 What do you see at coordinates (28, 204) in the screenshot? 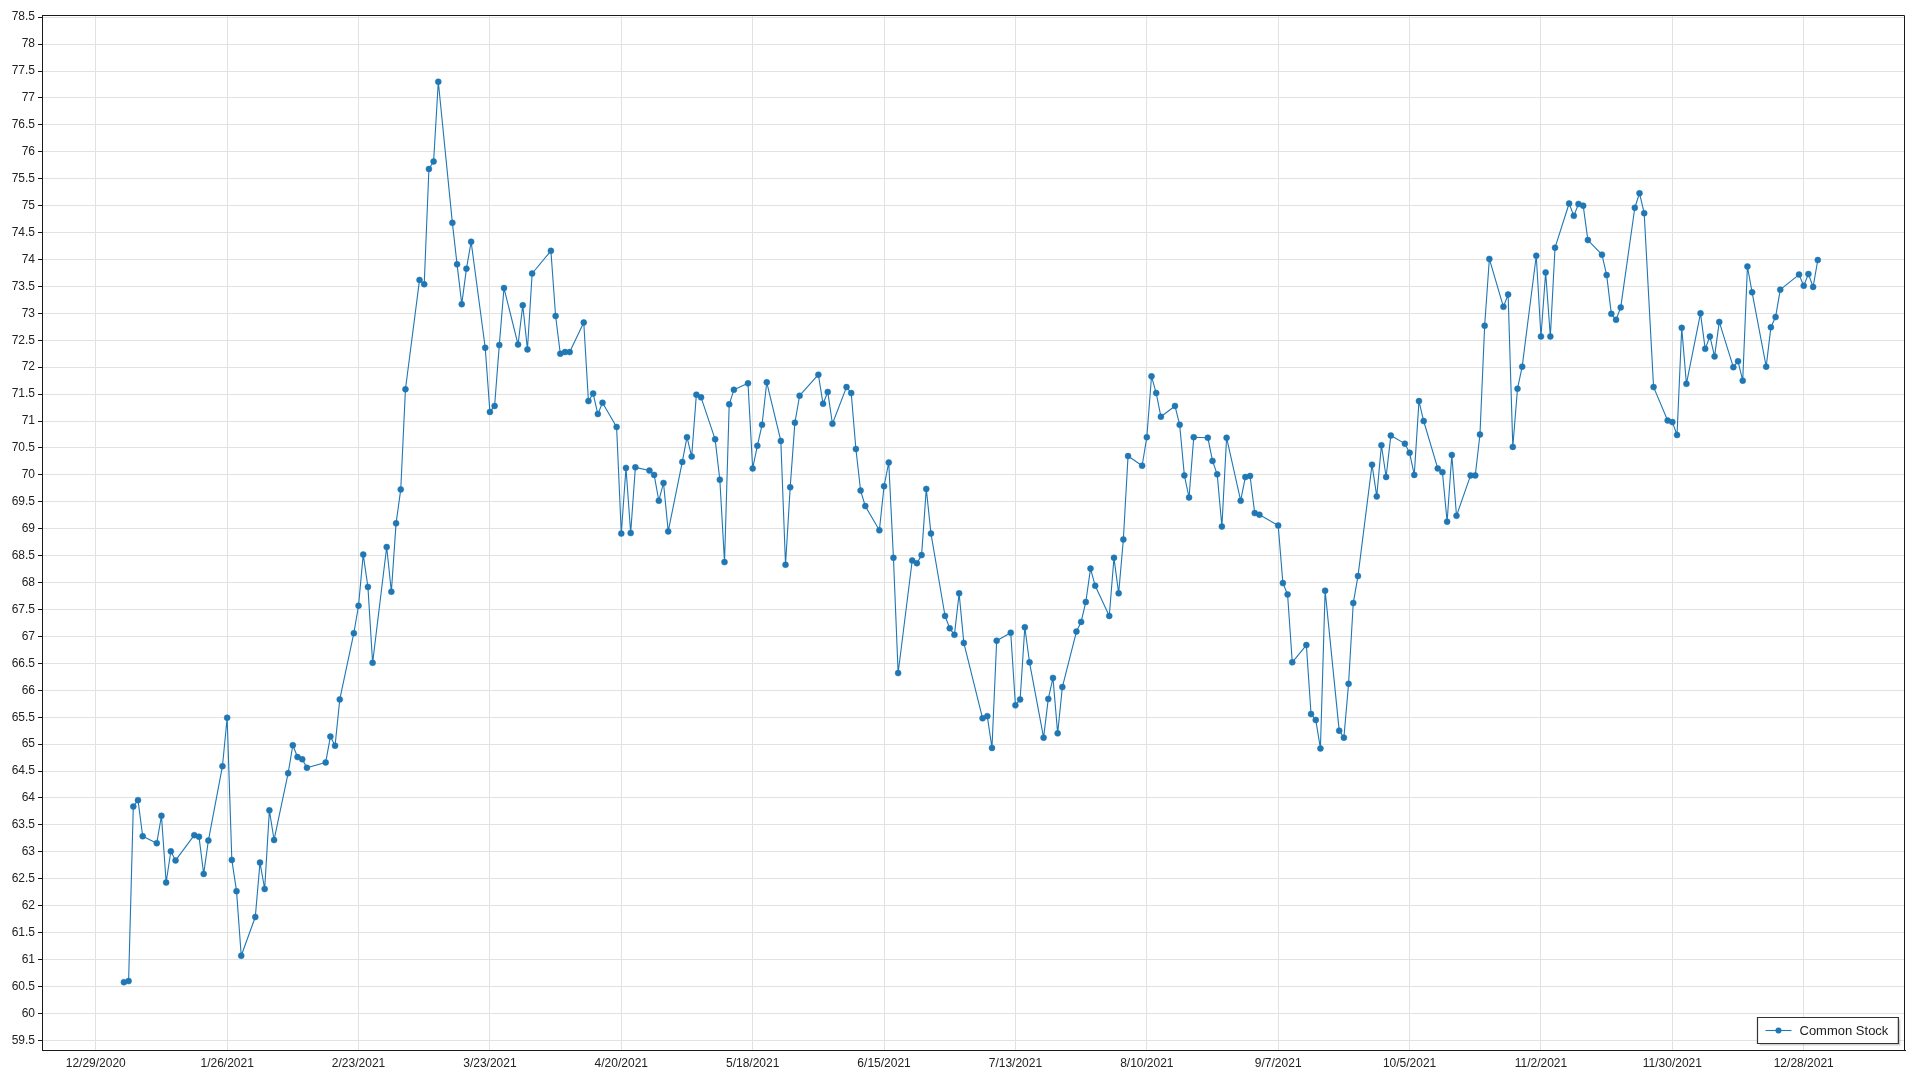
I see `y-tick-label: 75` at bounding box center [28, 204].